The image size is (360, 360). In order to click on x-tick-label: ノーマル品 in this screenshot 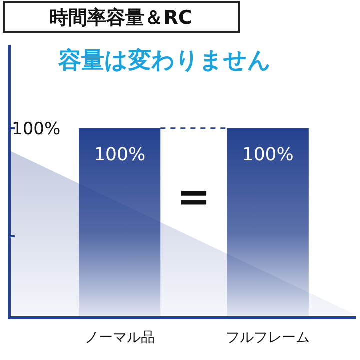, I will do `click(119, 338)`.